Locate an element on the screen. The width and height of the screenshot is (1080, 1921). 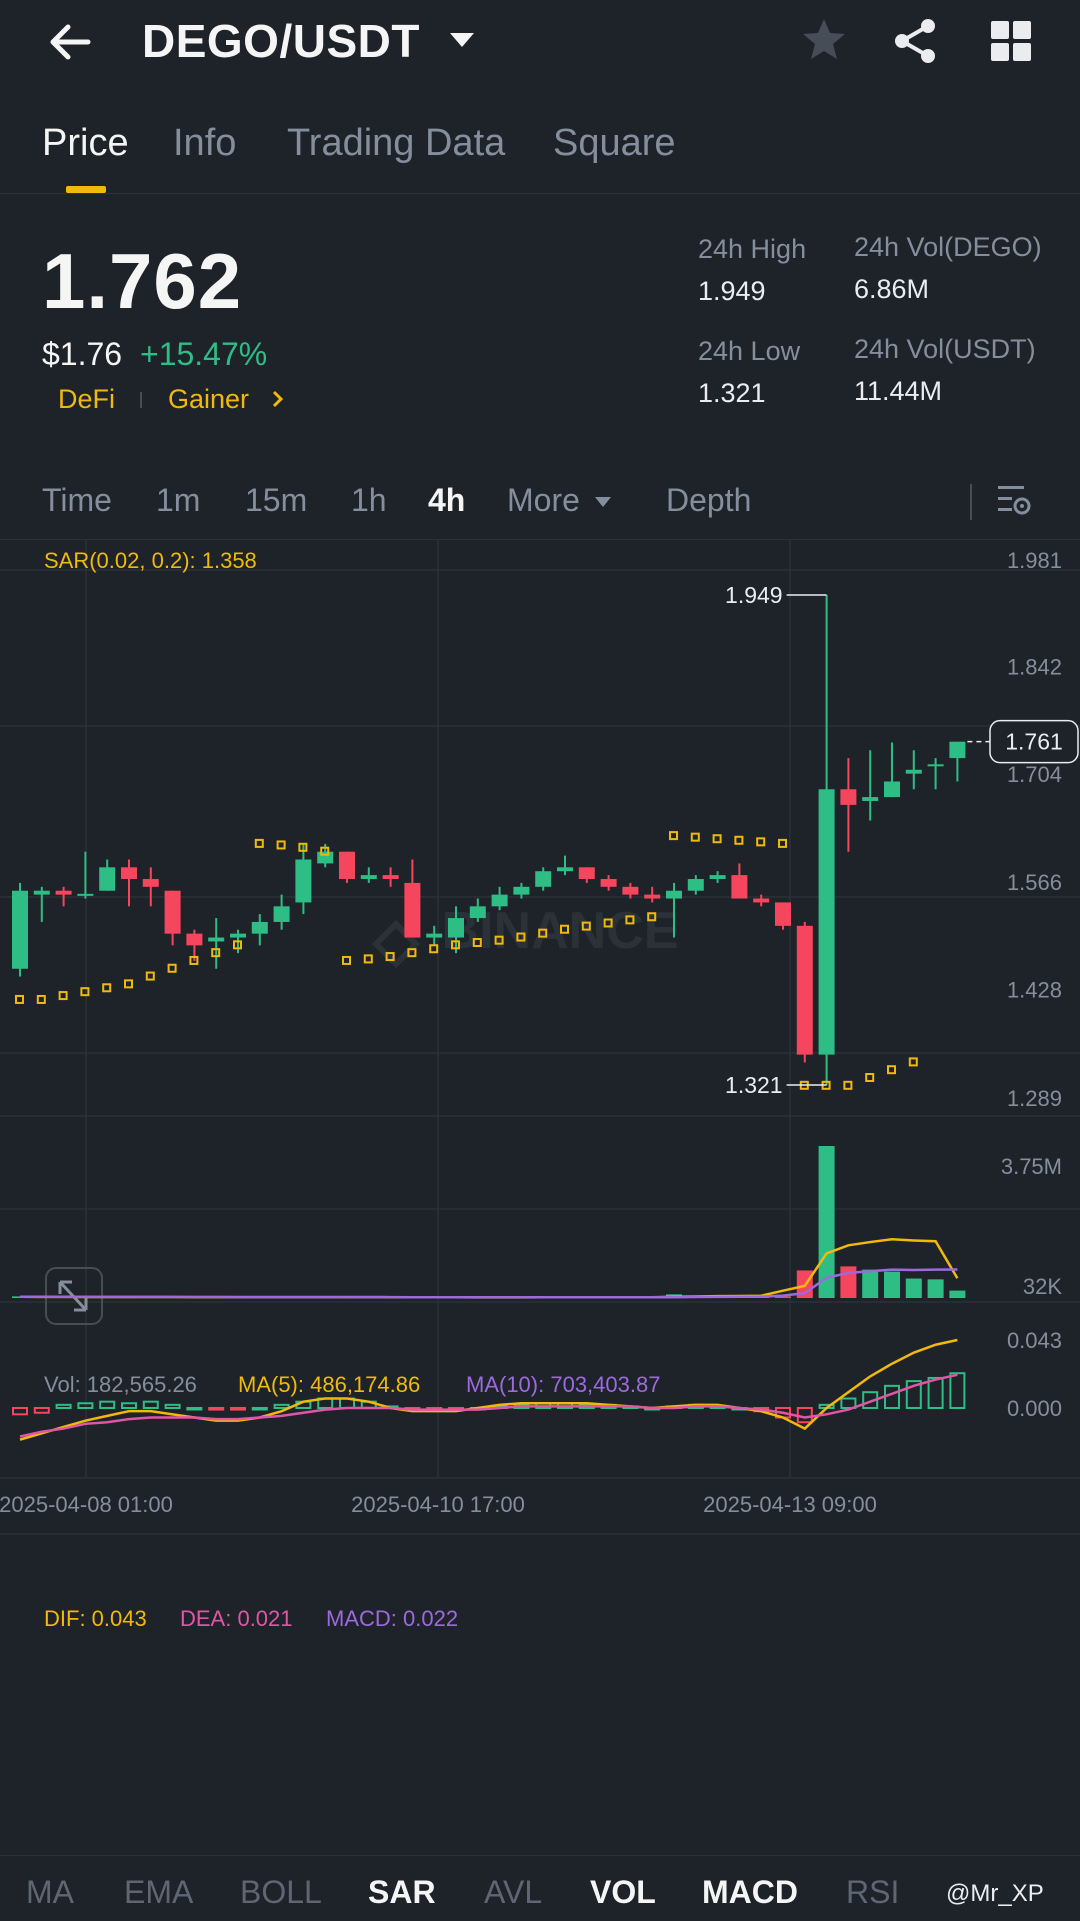
more-dropdown-icon is located at coordinates (603, 502).